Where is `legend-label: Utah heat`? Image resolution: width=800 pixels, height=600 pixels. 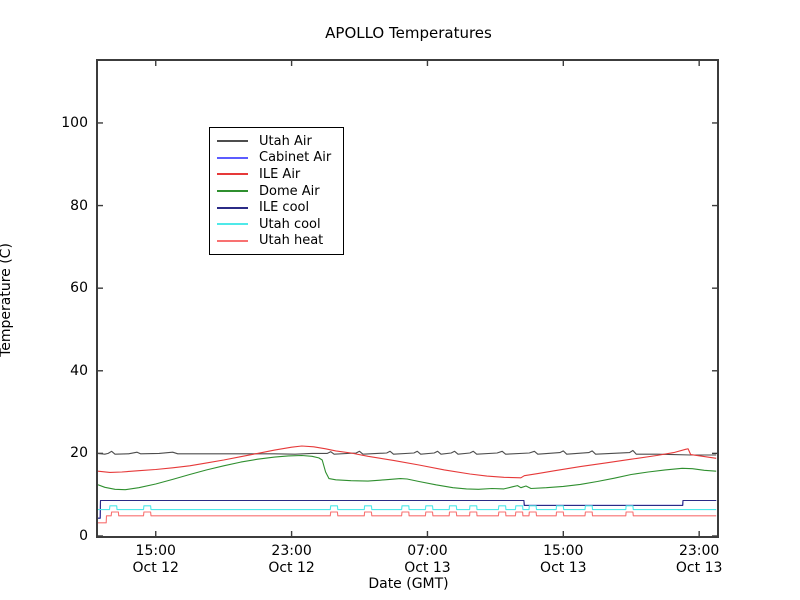
legend-label: Utah heat is located at coordinates (291, 241).